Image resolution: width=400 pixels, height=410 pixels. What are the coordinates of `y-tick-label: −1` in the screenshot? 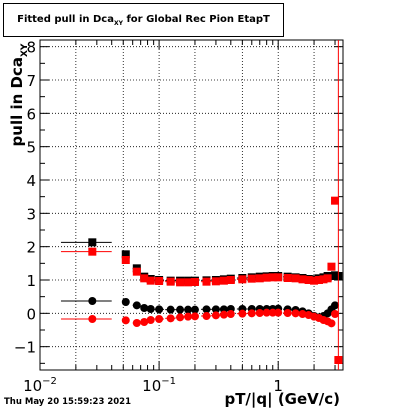 It's located at (25, 348).